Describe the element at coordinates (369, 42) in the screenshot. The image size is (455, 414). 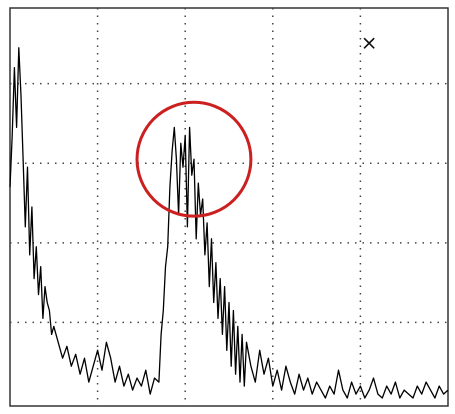
I see `chart-marker-glyph: ⨯` at that location.